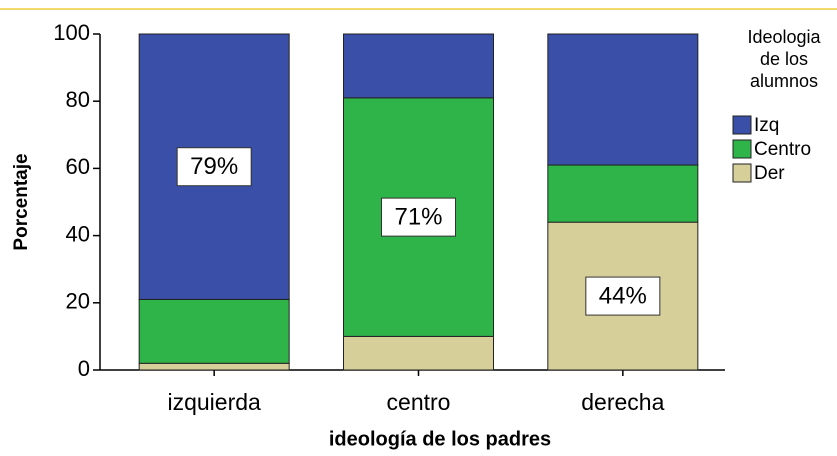  Describe the element at coordinates (766, 125) in the screenshot. I see `legend-label: Izq` at that location.